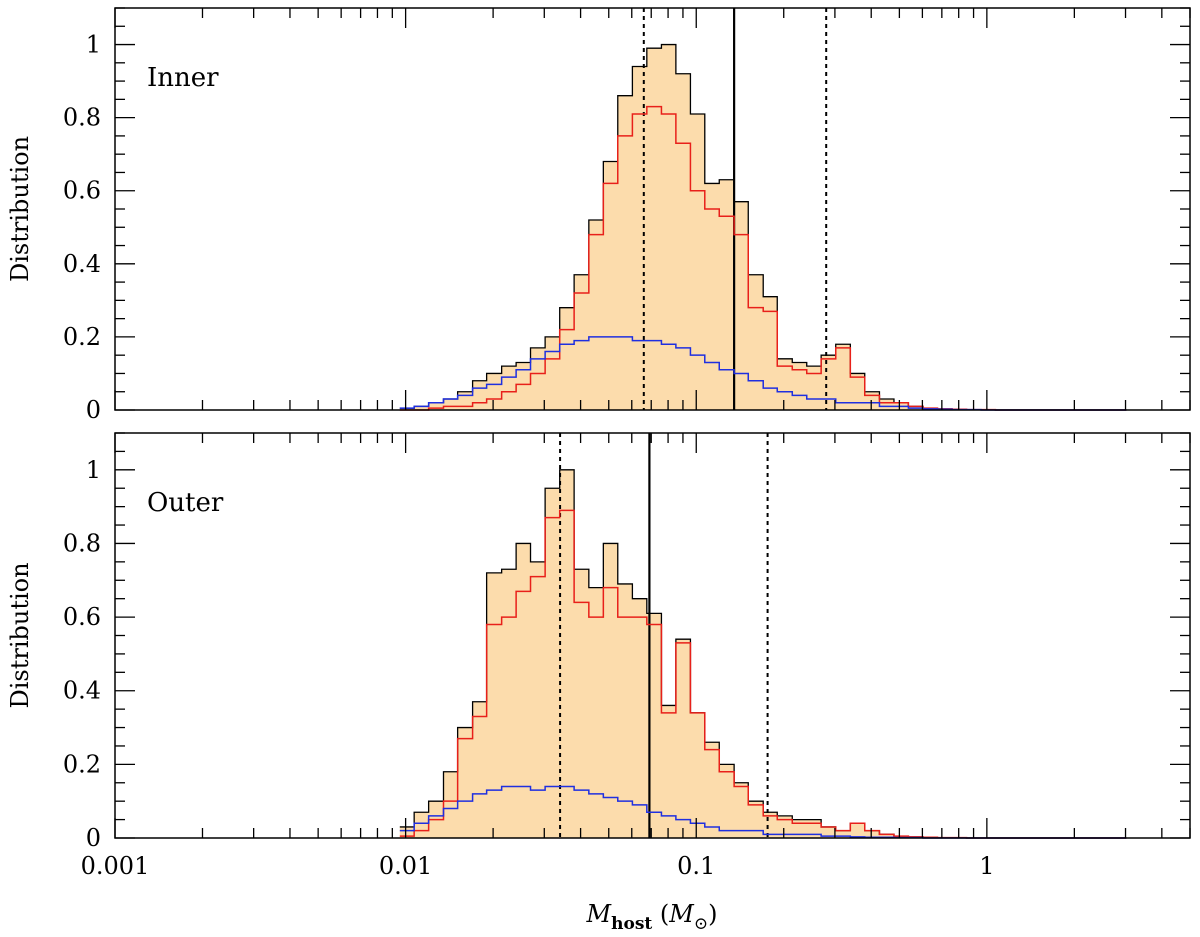 This screenshot has height=937, width=1200. Describe the element at coordinates (185, 503) in the screenshot. I see `panel-label: Outer` at that location.